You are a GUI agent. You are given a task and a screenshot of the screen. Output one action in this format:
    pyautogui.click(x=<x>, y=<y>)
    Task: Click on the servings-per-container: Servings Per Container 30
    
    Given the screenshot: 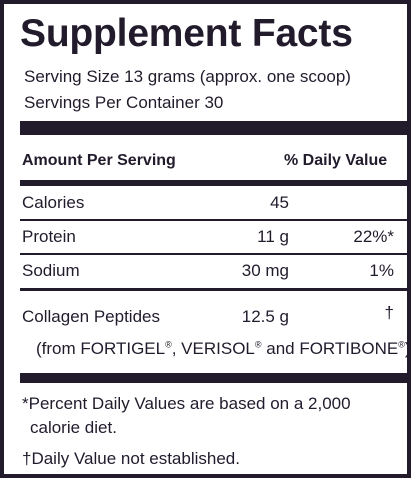 What is the action you would take?
    pyautogui.click(x=124, y=102)
    